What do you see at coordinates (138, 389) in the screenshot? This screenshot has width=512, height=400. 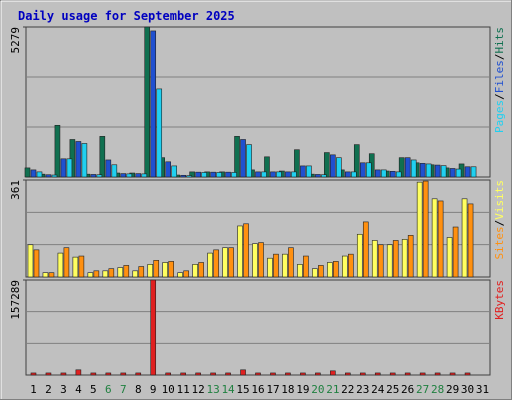 I see `x-tick-label: 8` at bounding box center [138, 389].